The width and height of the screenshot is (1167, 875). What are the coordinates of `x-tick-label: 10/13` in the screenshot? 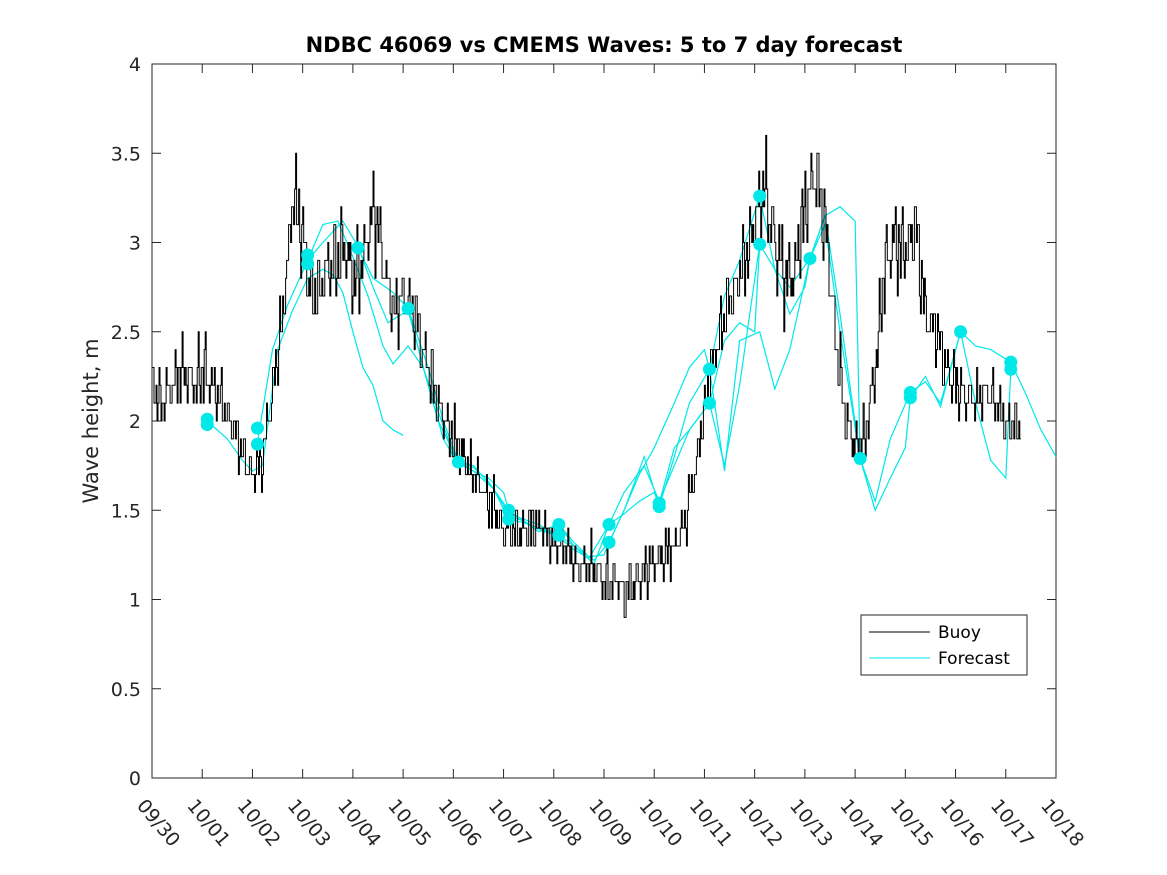 It's located at (811, 823).